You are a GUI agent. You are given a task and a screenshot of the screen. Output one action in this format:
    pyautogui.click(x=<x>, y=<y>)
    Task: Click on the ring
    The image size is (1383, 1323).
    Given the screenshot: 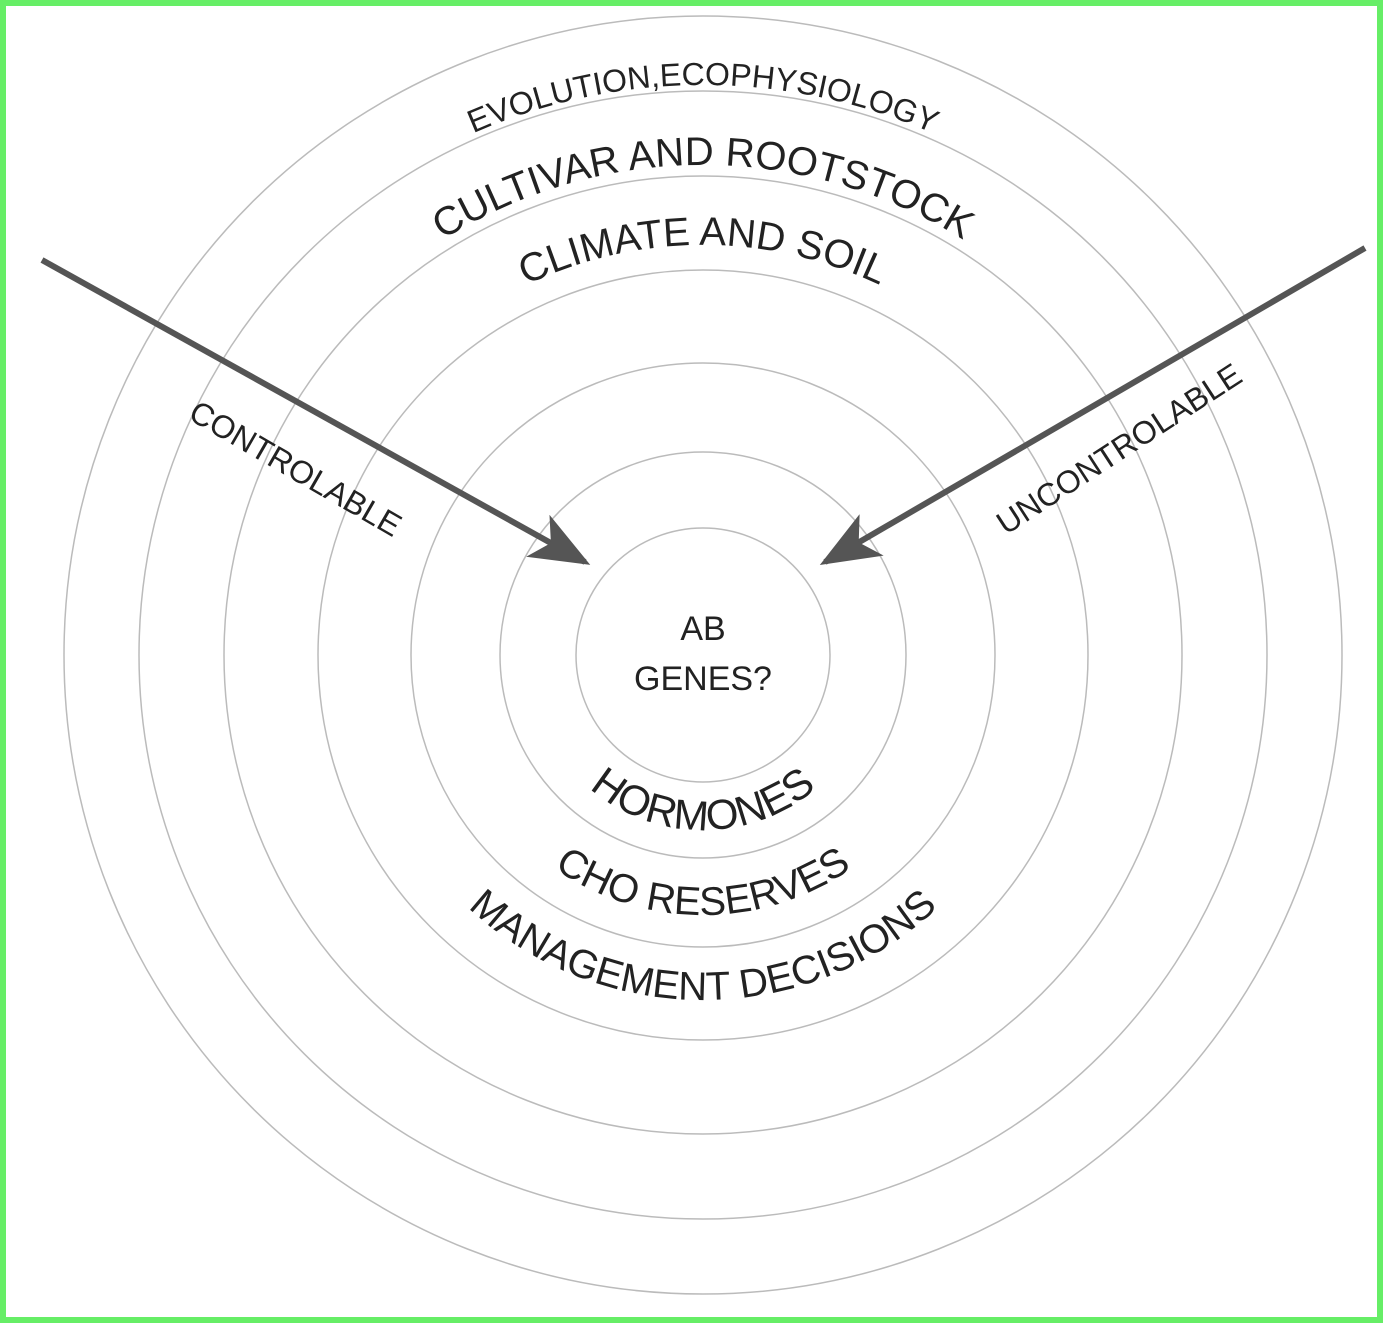 What is the action you would take?
    pyautogui.click(x=703, y=655)
    